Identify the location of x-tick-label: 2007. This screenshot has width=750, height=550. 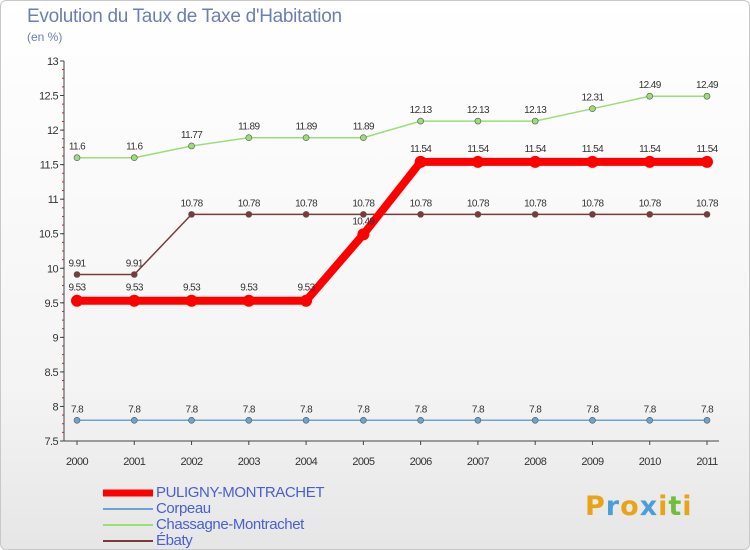
(478, 462).